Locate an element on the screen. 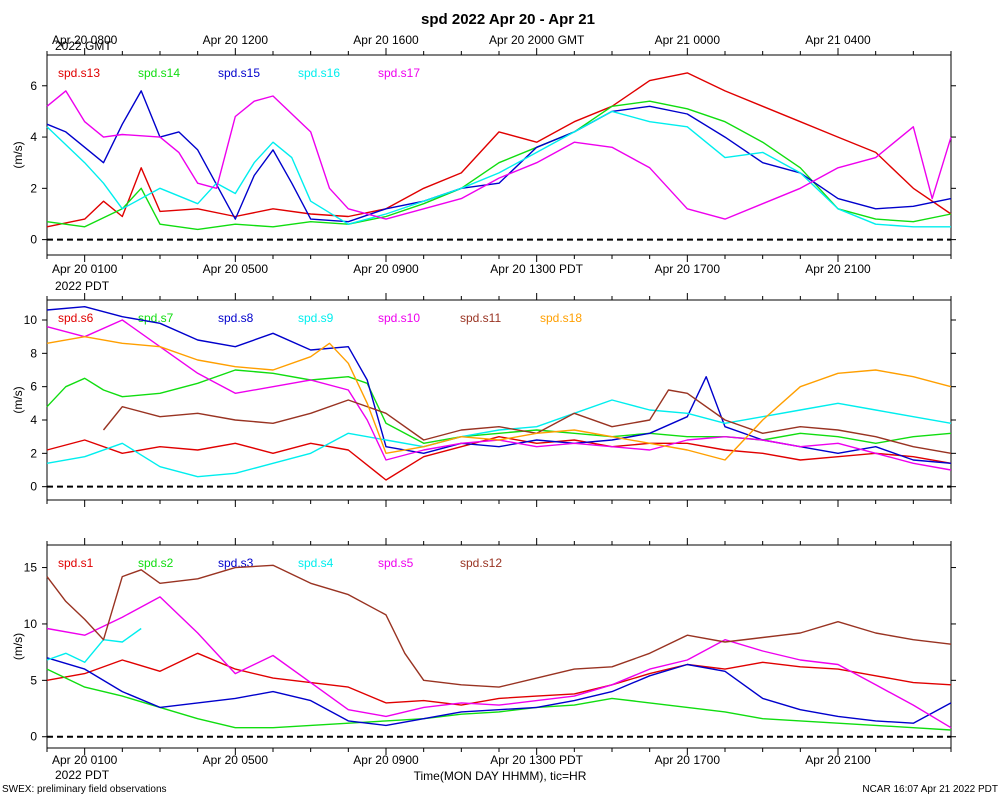 The width and height of the screenshot is (1000, 800). pdt-tick-label: Apr 20 0900 is located at coordinates (386, 269).